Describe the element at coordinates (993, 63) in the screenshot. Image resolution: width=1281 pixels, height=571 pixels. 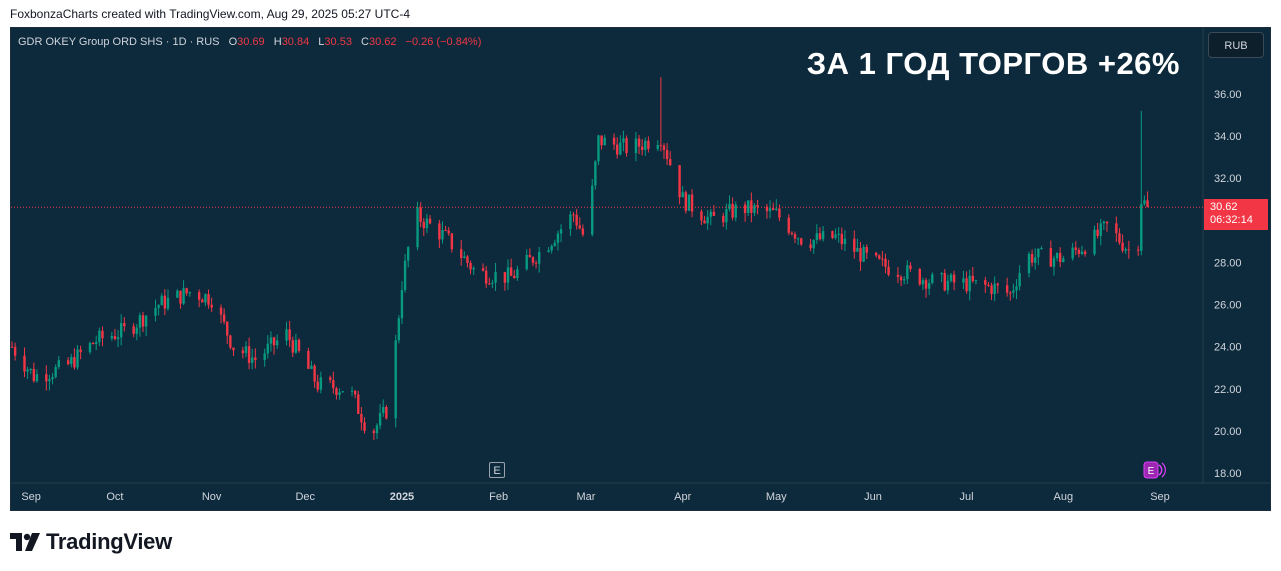
I see `chart-headline: ЗА 1 ГОД ТОРГОВ +26%` at that location.